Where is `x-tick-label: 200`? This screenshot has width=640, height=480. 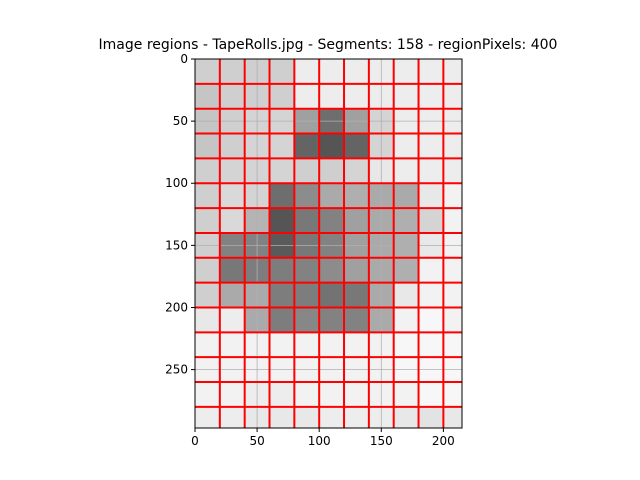
x-tick-label: 200 is located at coordinates (443, 441).